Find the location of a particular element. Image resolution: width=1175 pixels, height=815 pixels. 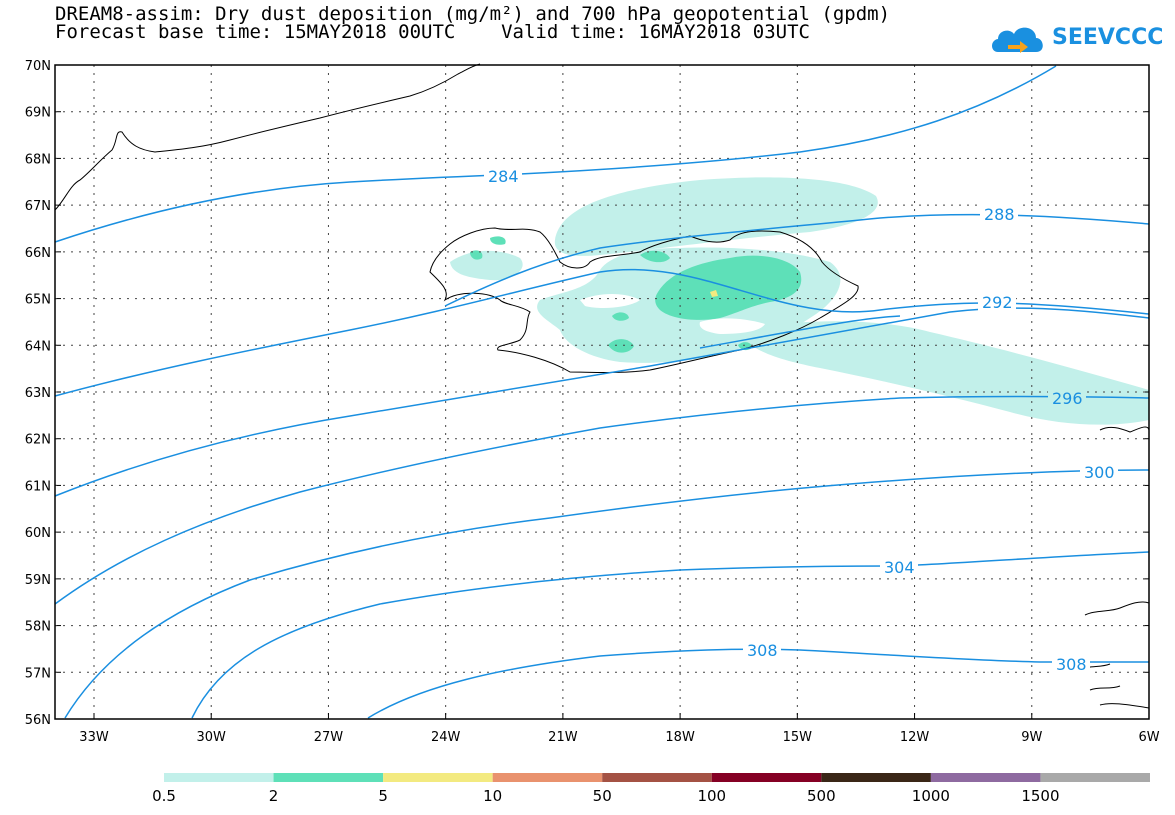

lat-label: 60N is located at coordinates (38, 533).